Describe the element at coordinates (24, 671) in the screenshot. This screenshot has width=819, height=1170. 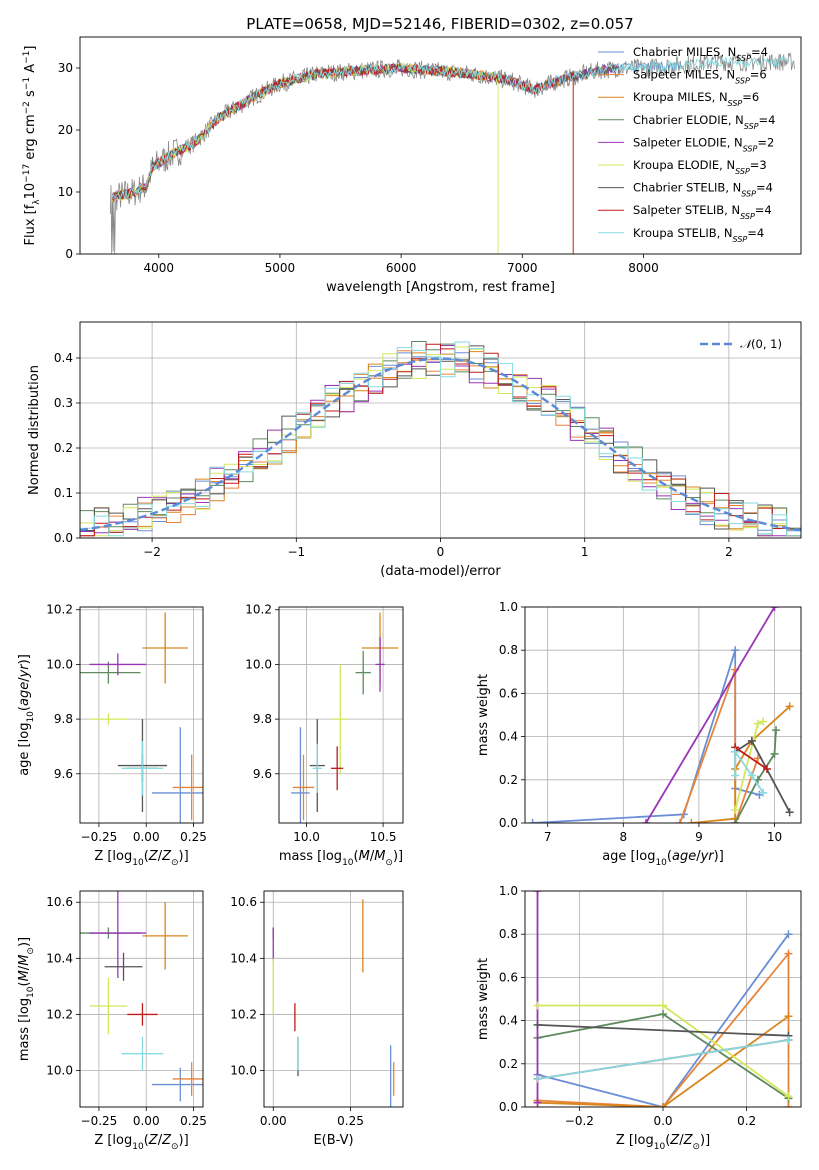
I see `age-vs-Z-ylabel-part: yr` at that location.